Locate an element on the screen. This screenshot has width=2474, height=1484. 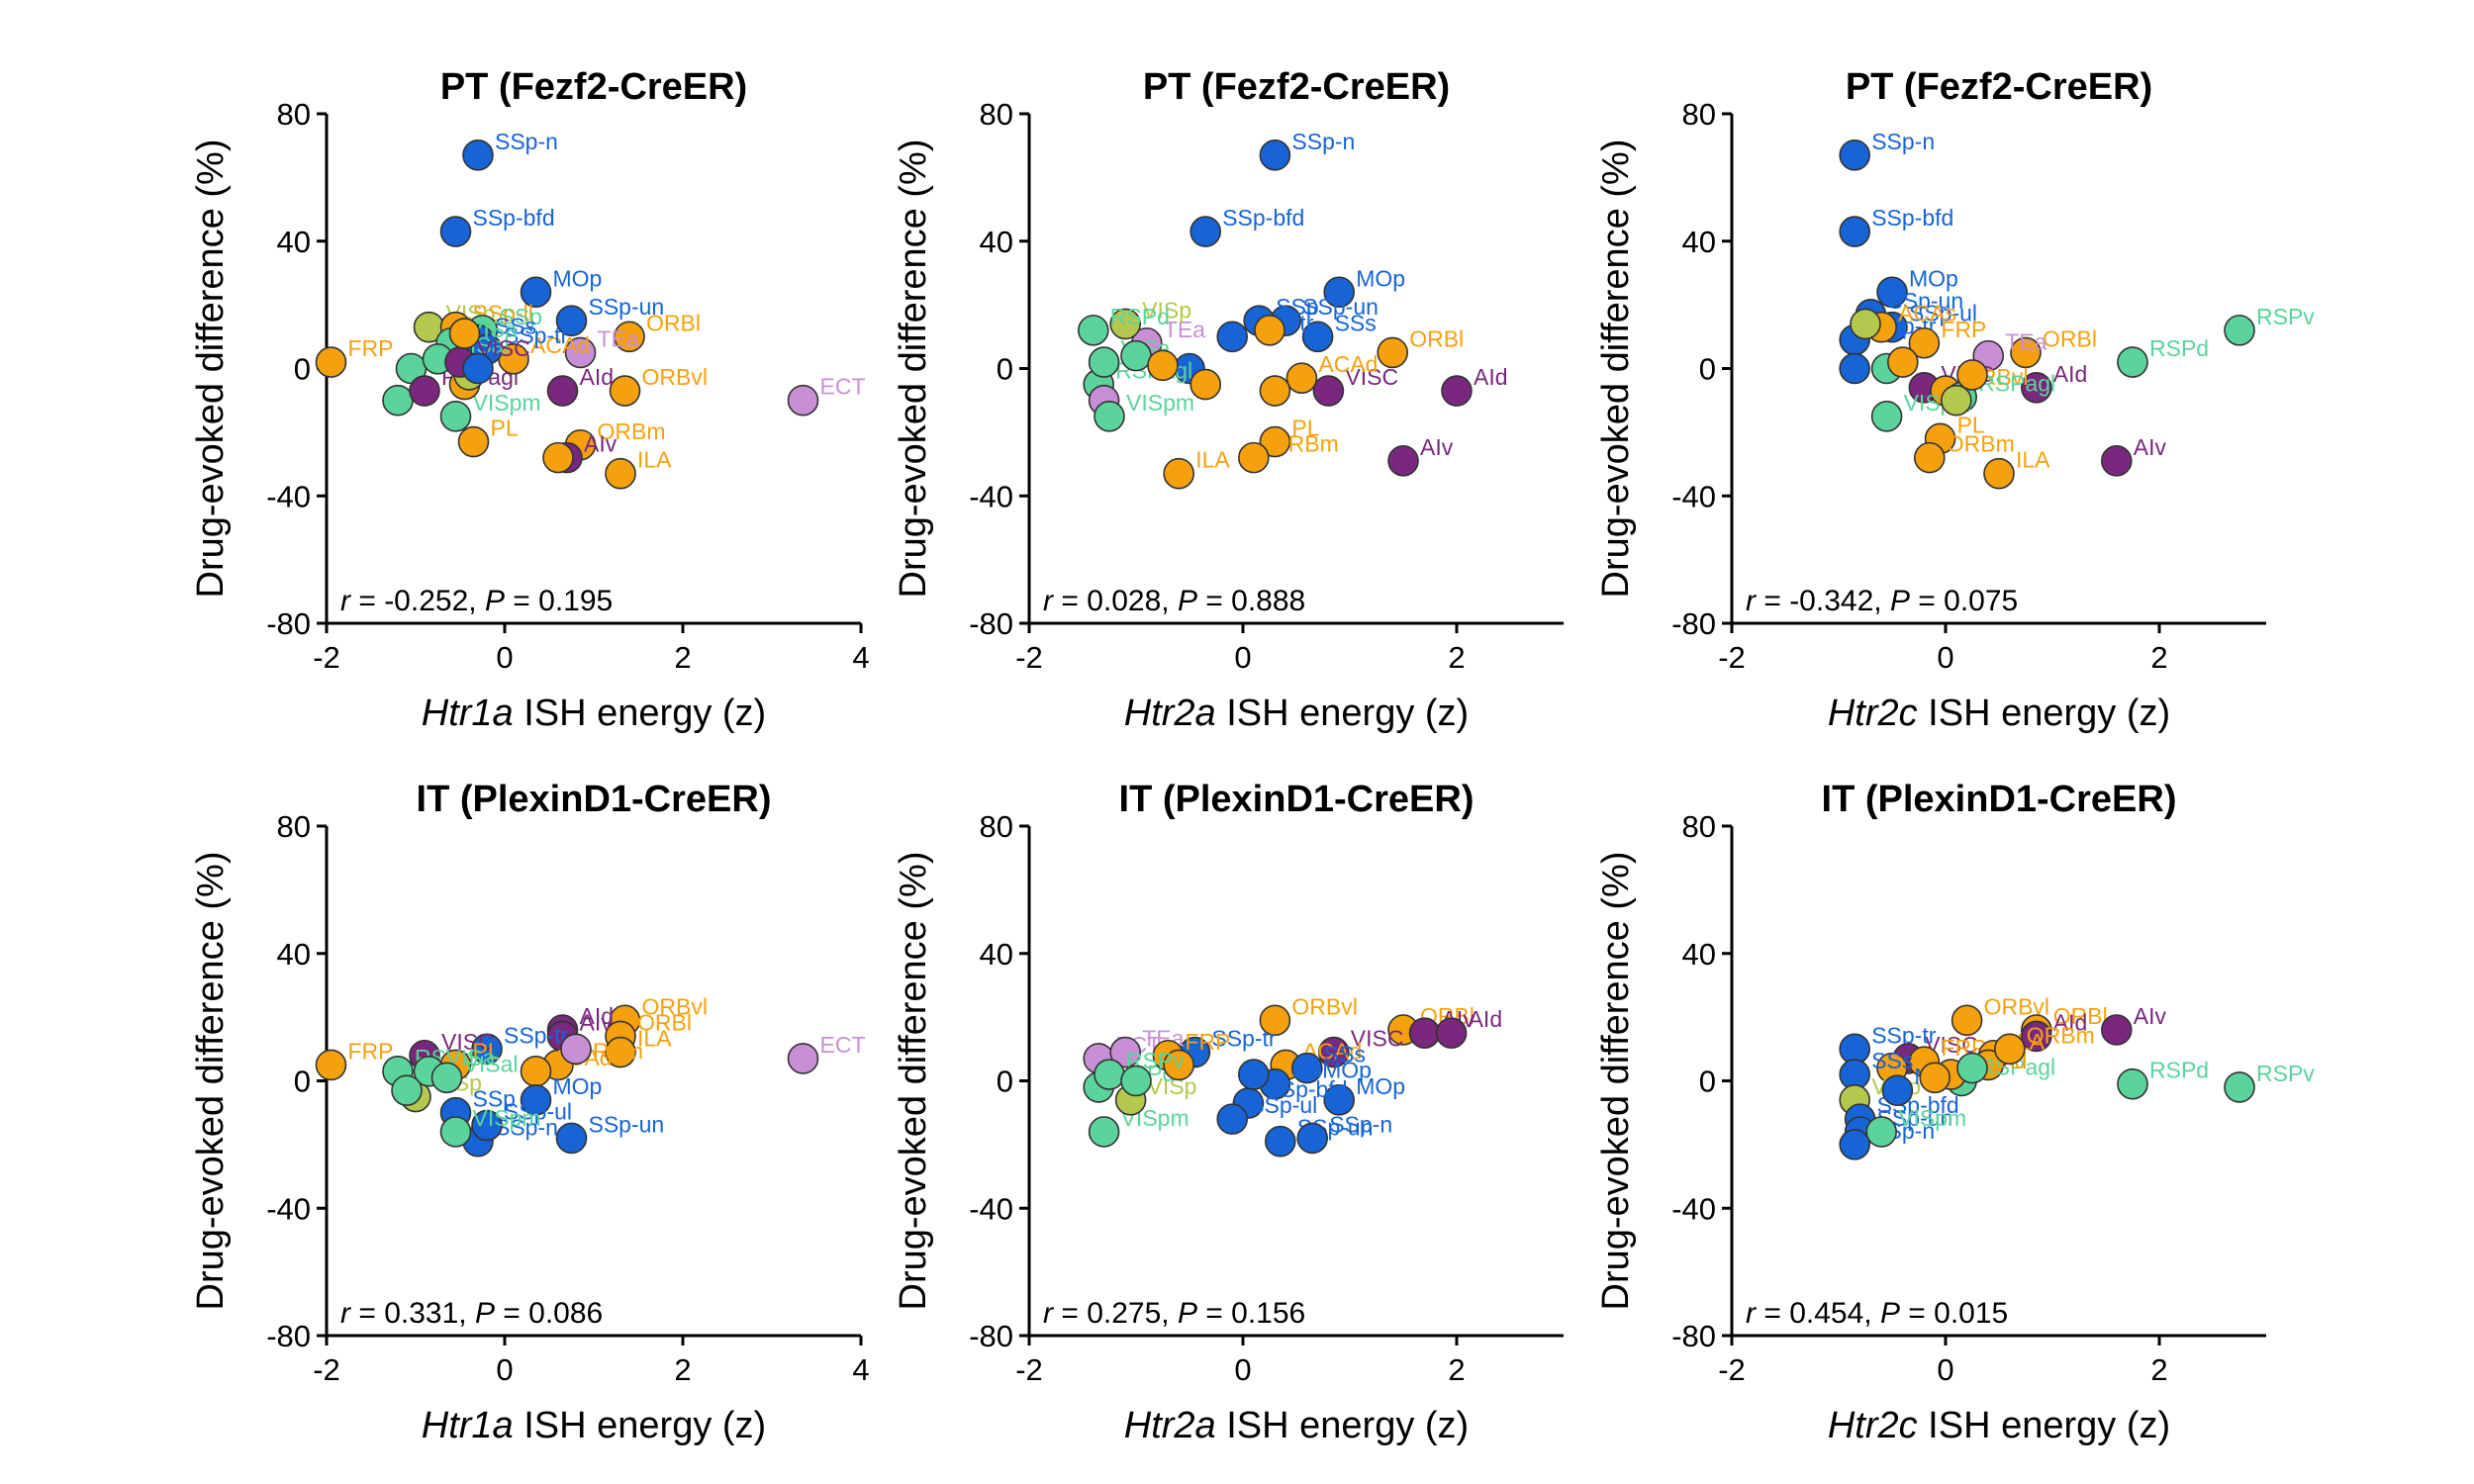
point-label: MOp is located at coordinates (1380, 278).